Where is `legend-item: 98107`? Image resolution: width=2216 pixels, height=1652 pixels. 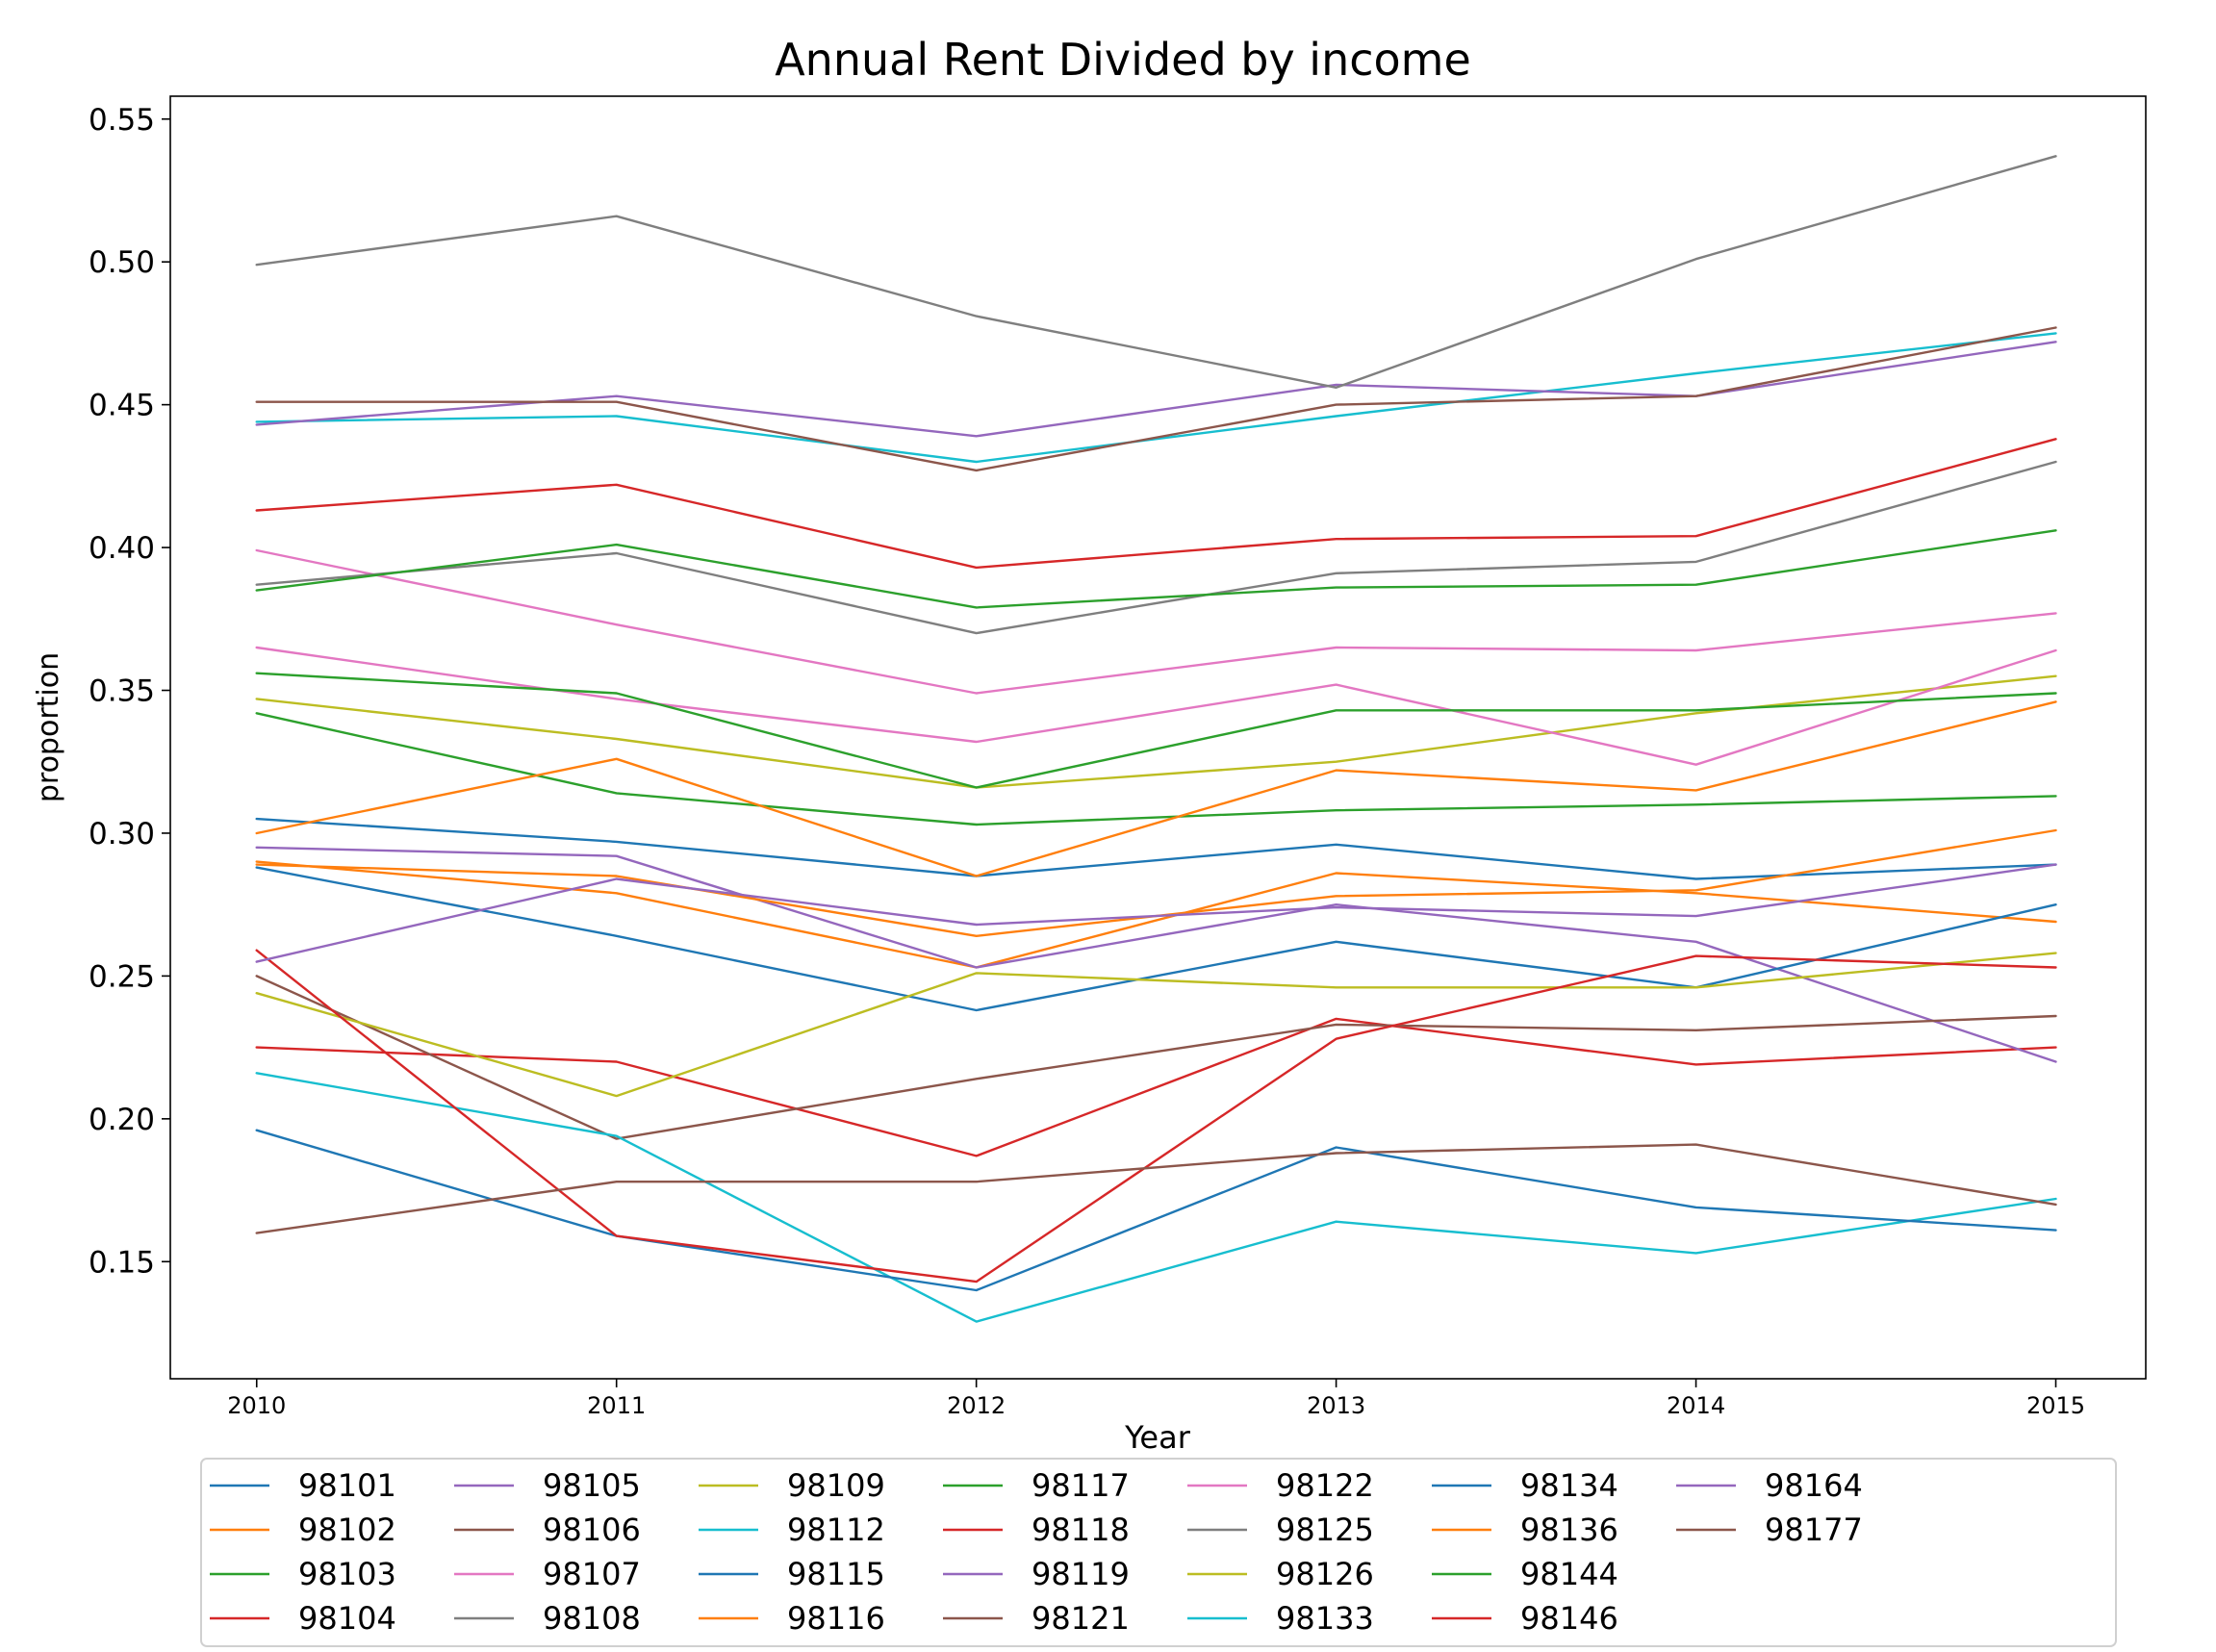
legend-item: 98107 is located at coordinates (547, 1574).